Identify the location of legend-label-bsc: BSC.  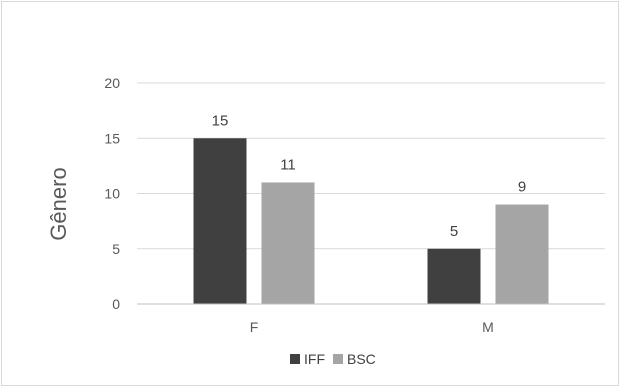
(361, 359).